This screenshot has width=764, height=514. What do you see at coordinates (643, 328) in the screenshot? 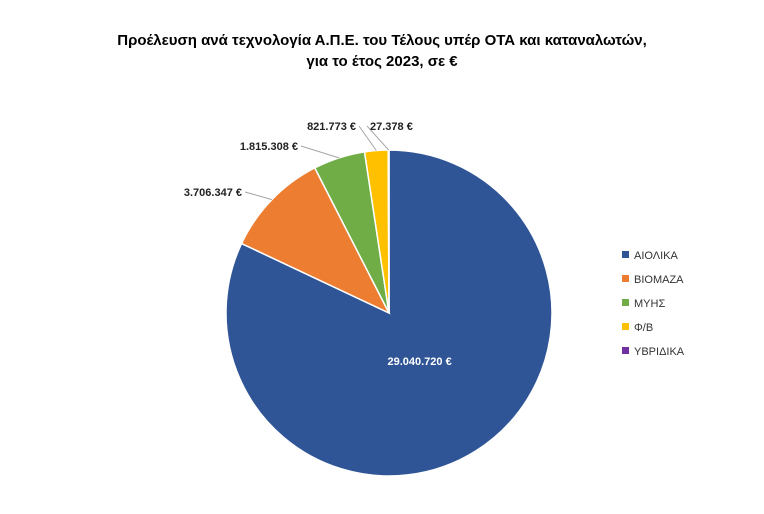
I see `legend-label-4: Φ/Β` at bounding box center [643, 328].